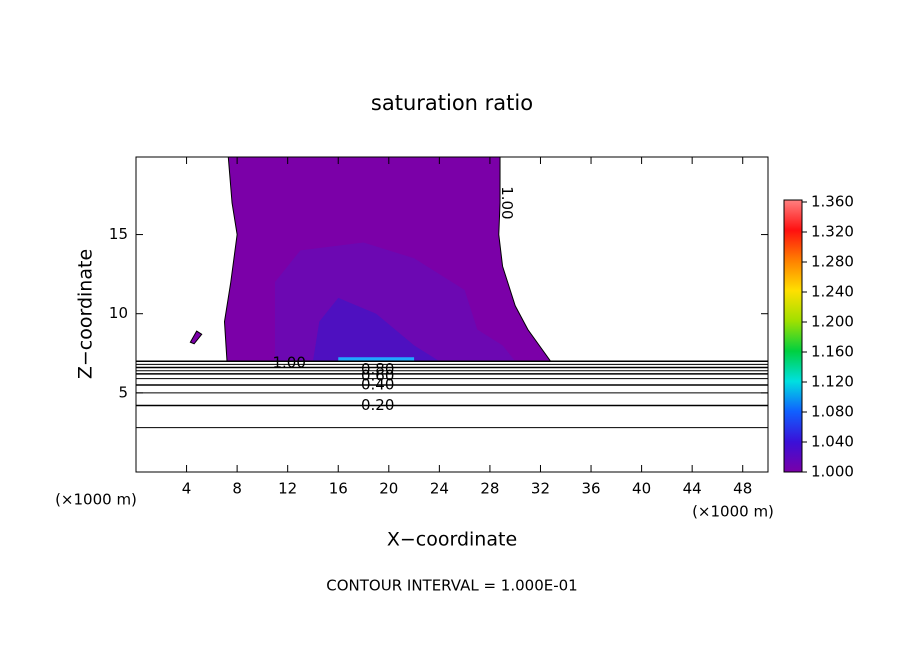  Describe the element at coordinates (832, 202) in the screenshot. I see `colorbar-tick-label: 1.360` at that location.